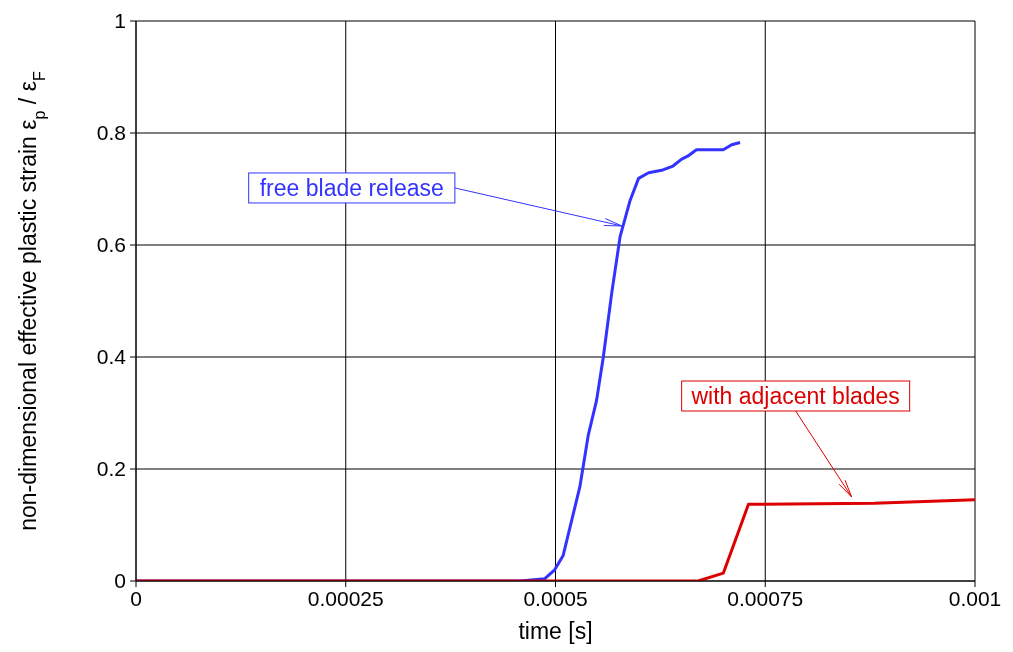 The image size is (1013, 652). I want to click on x-tick-label: 0.0005, so click(555, 598).